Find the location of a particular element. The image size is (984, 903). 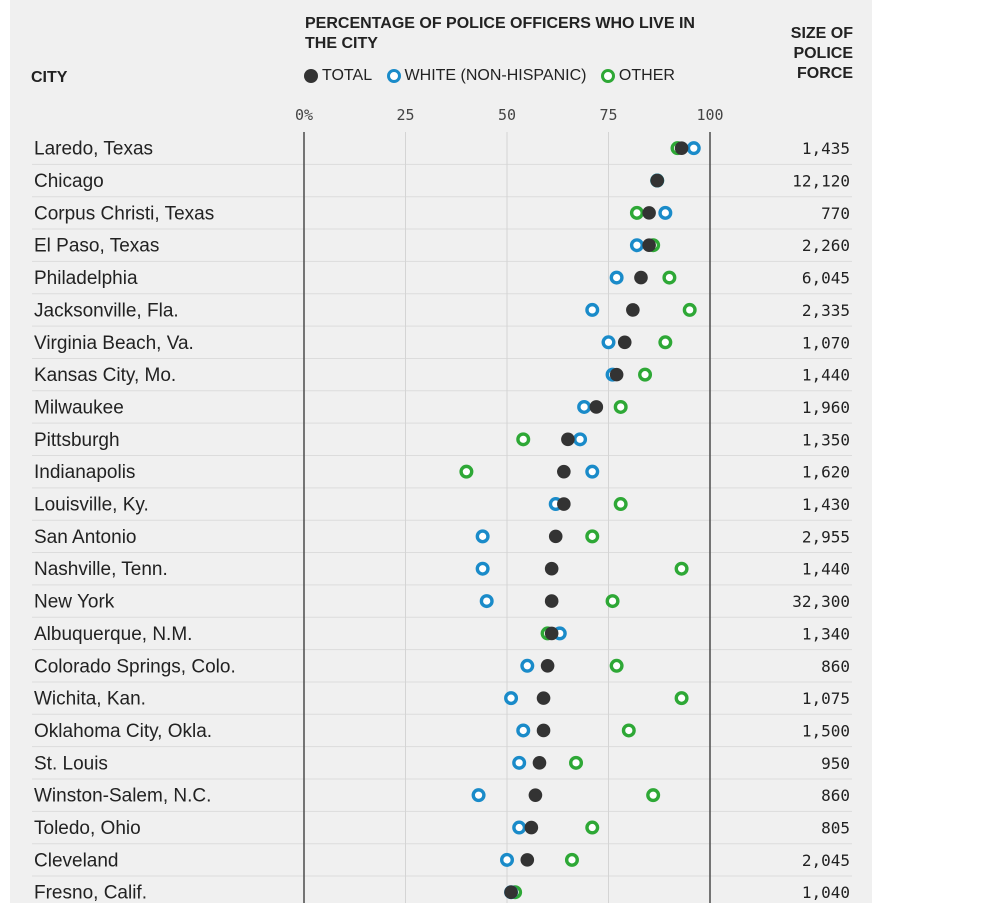

force-value: 1,075 is located at coordinates (826, 698).